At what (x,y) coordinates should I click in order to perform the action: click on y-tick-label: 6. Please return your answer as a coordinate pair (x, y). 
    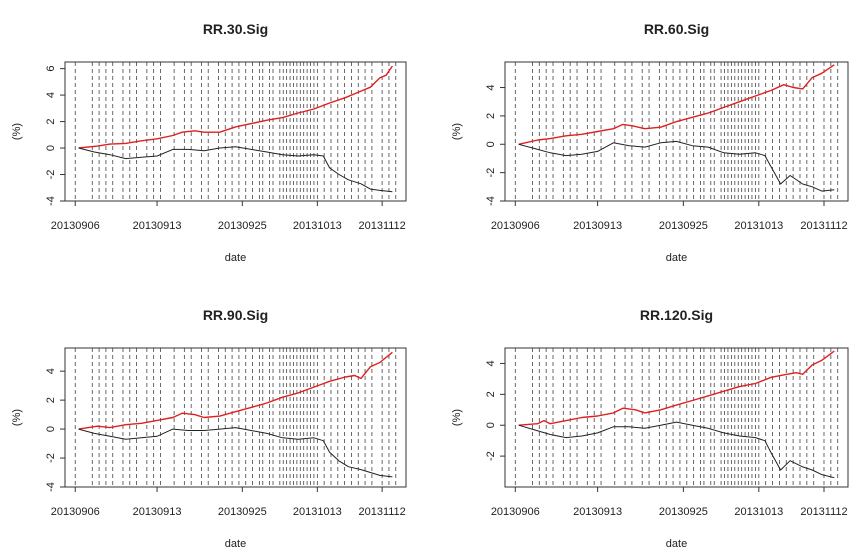
    Looking at the image, I should click on (51, 69).